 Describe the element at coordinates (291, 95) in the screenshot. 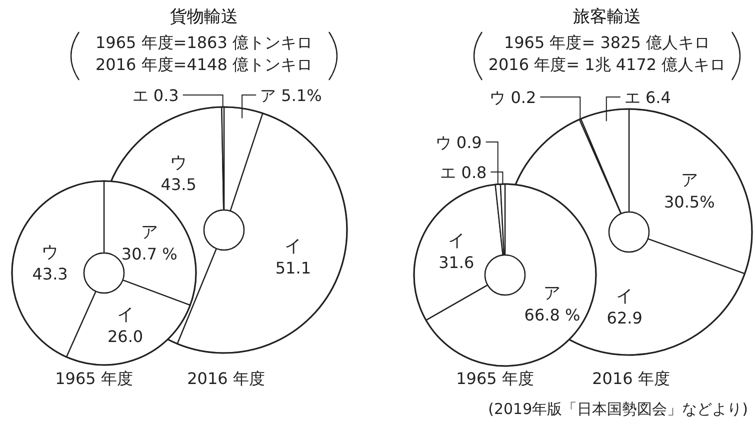

I see `data-label: ア 5.1%` at that location.